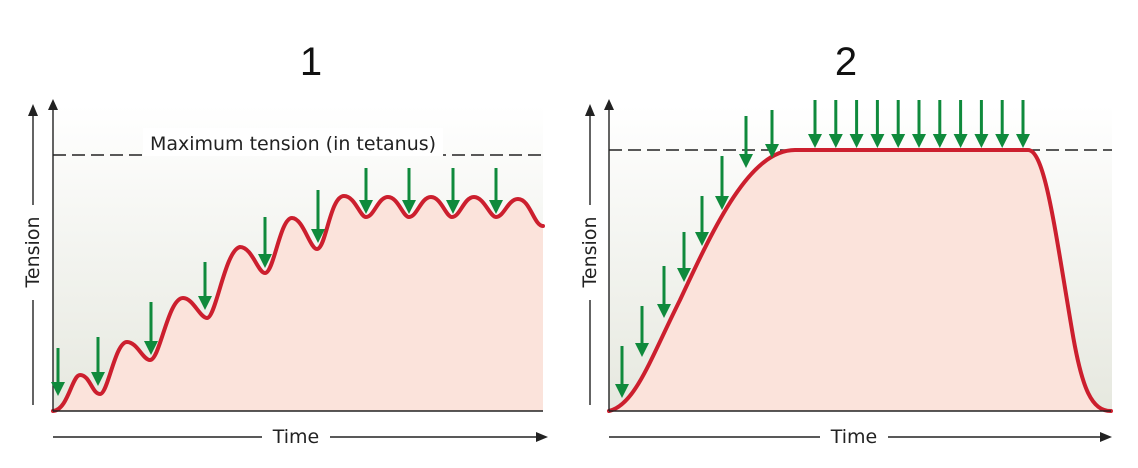  Describe the element at coordinates (590, 110) in the screenshot. I see `panel-2-y-indicator-arrowhead-icon` at that location.